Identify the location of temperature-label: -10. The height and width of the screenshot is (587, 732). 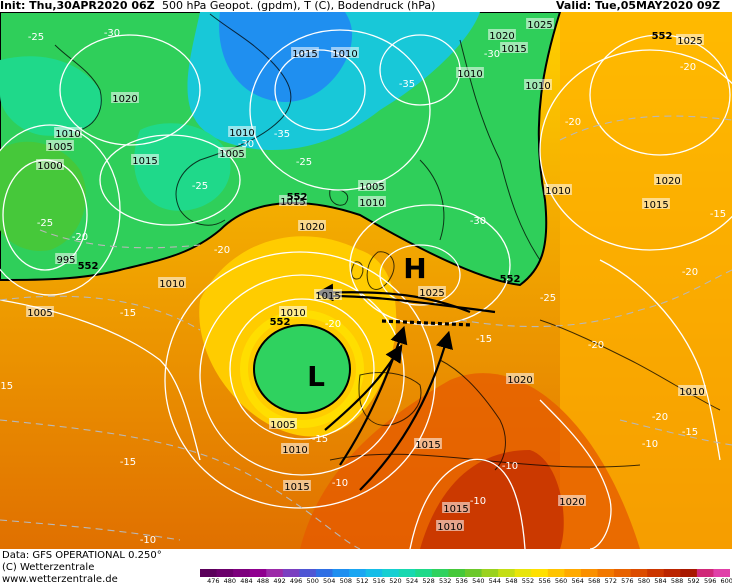
(650, 444).